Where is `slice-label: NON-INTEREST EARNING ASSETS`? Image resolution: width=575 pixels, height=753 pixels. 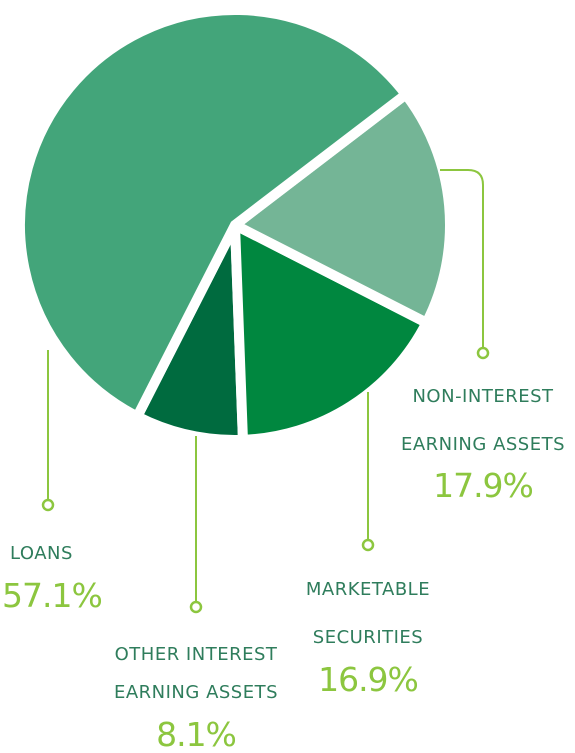
slice-label: NON-INTEREST EARNING ASSETS is located at coordinates (483, 420).